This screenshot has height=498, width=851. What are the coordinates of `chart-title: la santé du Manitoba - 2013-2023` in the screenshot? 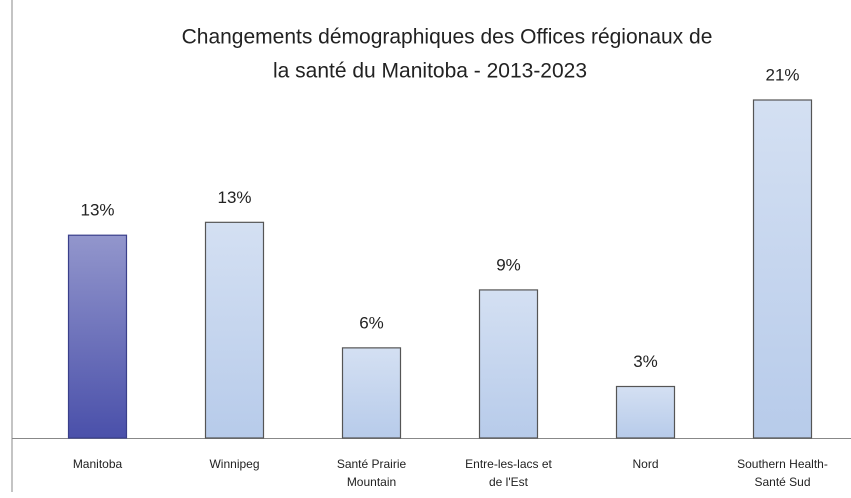 It's located at (430, 71).